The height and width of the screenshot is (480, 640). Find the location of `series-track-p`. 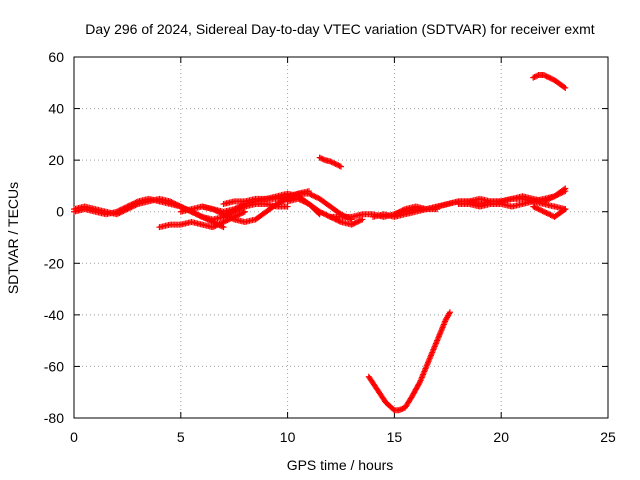

series-track-p is located at coordinates (549, 81).